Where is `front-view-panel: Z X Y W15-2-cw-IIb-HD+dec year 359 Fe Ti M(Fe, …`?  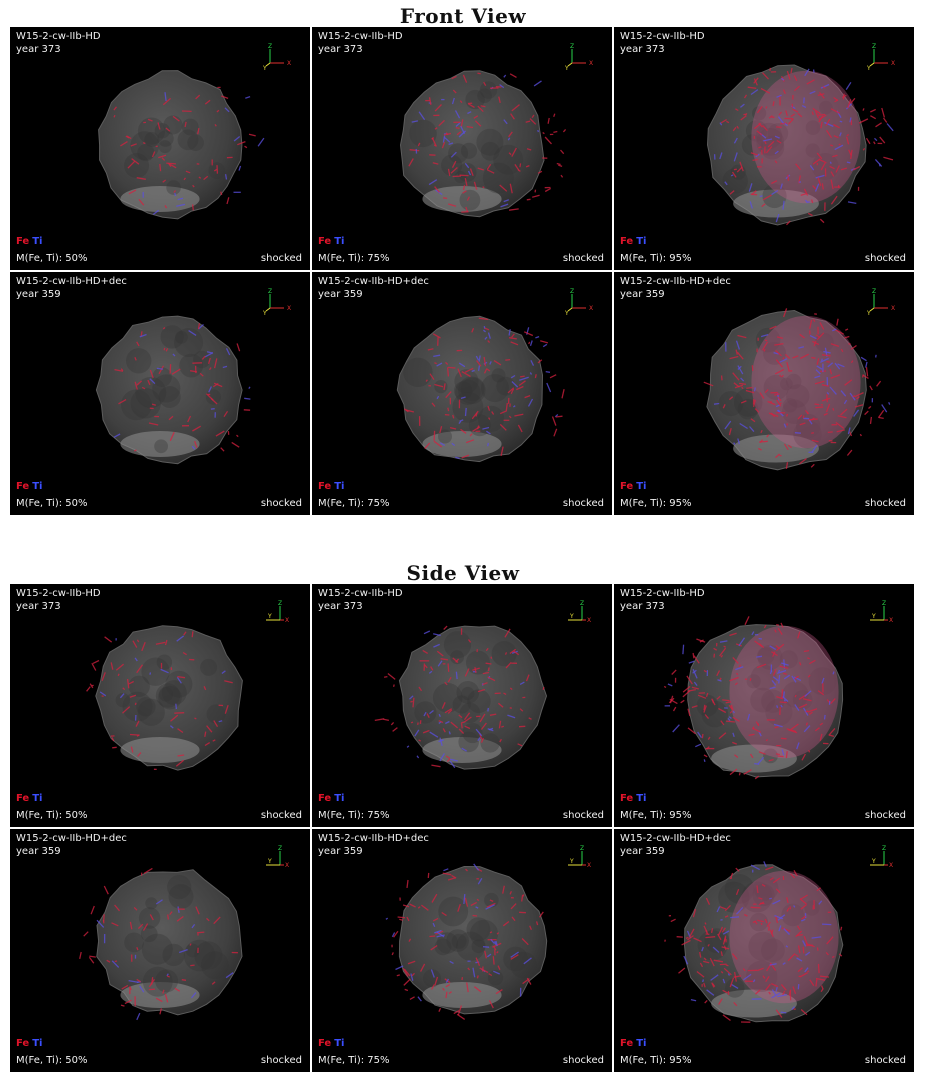 front-view-panel: Z X Y W15-2-cw-IIb-HD+dec year 359 Fe Ti M(Fe, … is located at coordinates (160, 393).